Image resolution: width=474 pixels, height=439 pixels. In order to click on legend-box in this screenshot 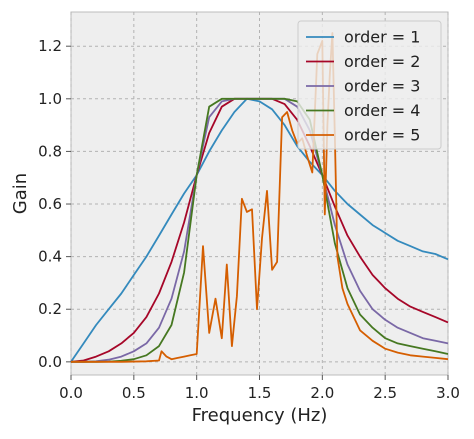, I will do `click(369, 85)`.